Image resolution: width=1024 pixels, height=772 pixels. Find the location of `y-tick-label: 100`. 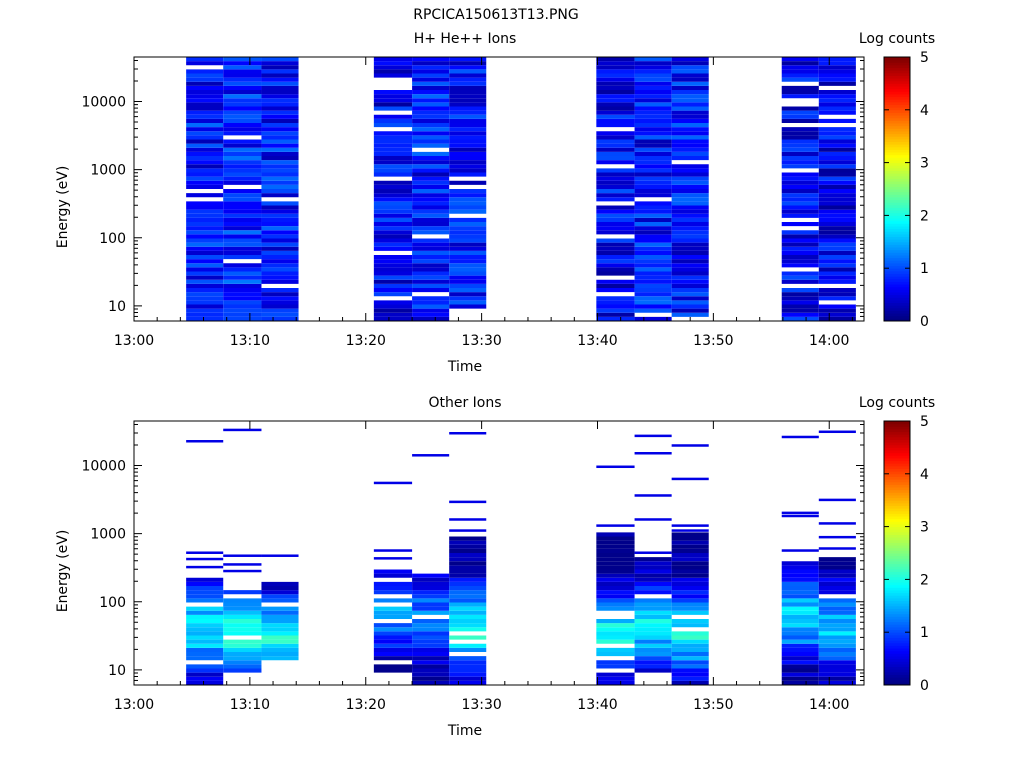

y-tick-label: 100 is located at coordinates (112, 603).